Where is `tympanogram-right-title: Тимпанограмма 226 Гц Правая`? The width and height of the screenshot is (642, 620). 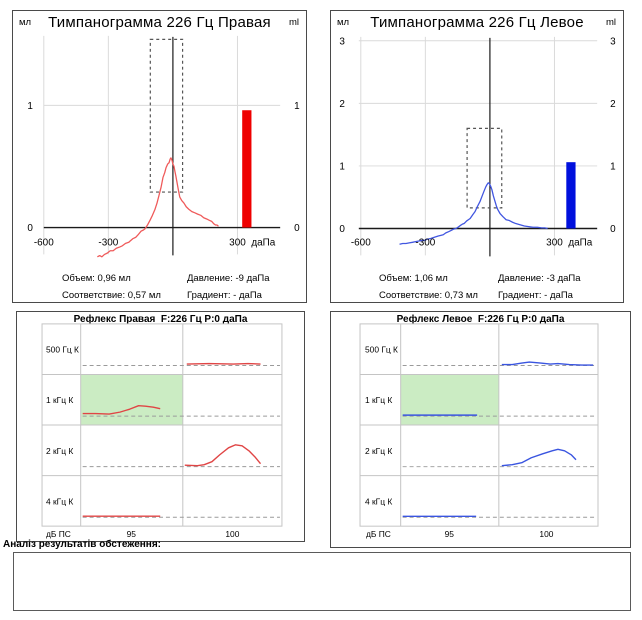 tympanogram-right-title: Тимпанограмма 226 Гц Правая is located at coordinates (159, 22).